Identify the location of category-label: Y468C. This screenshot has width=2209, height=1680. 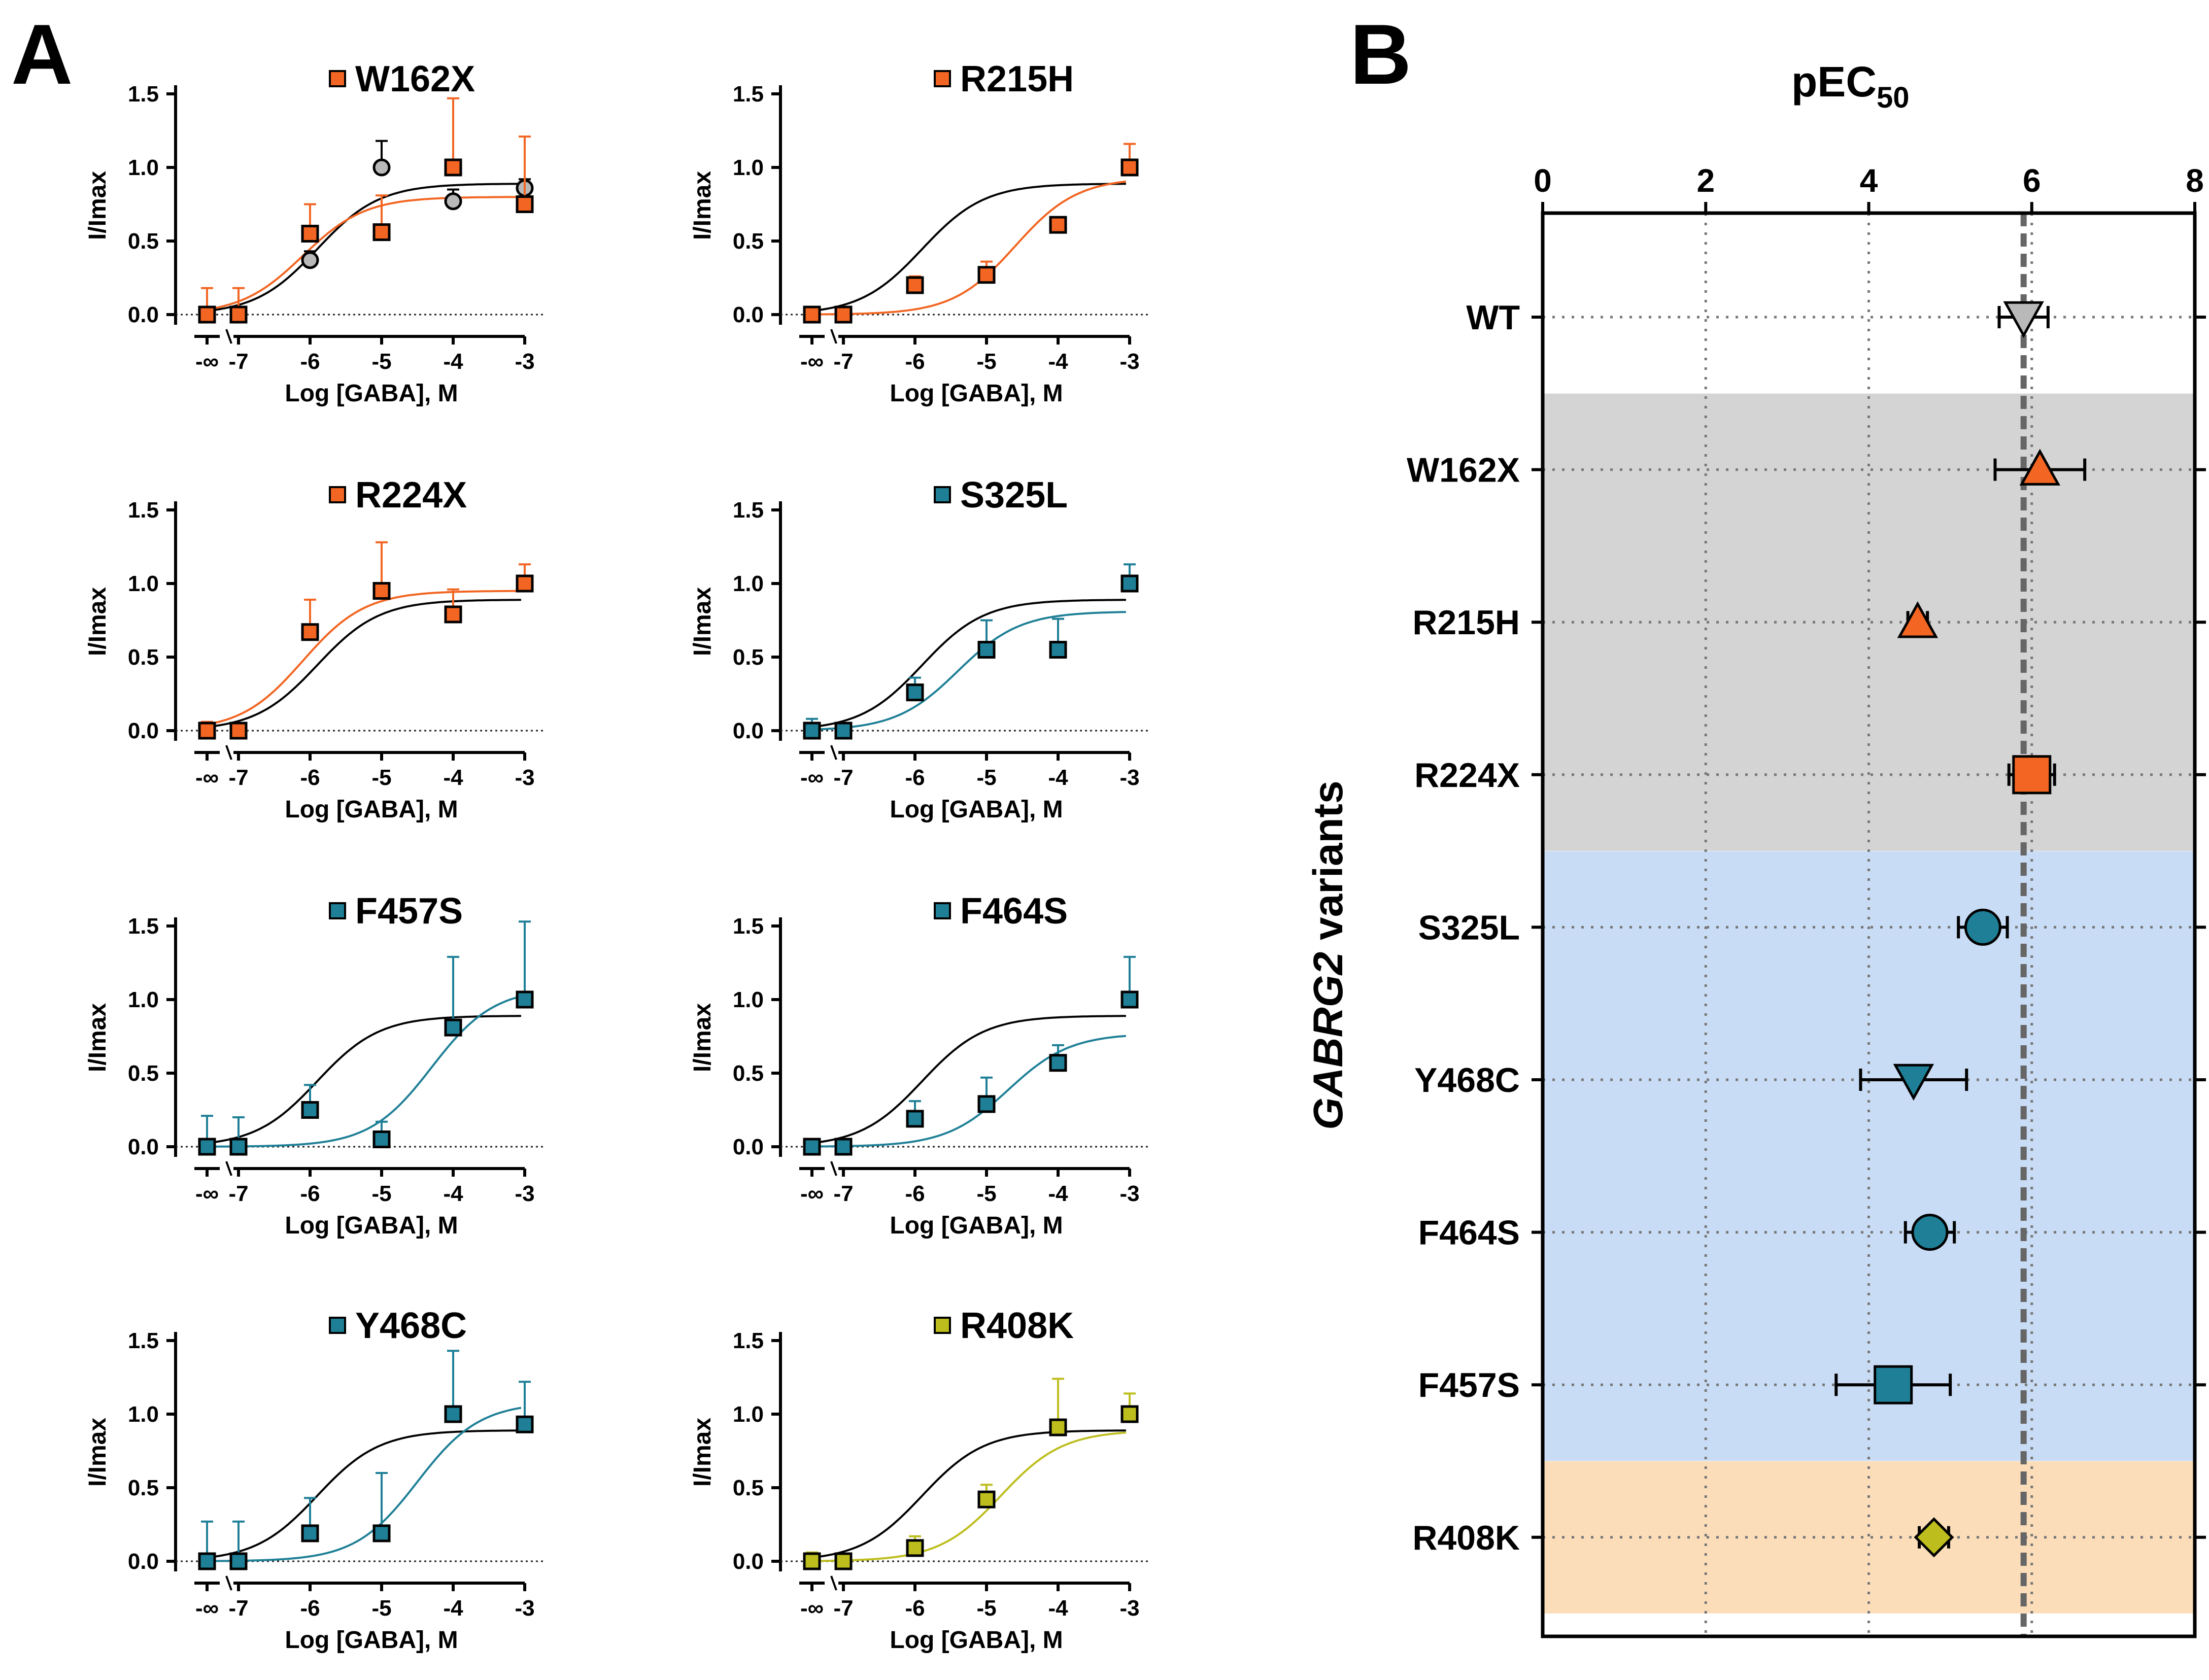
(1467, 1080).